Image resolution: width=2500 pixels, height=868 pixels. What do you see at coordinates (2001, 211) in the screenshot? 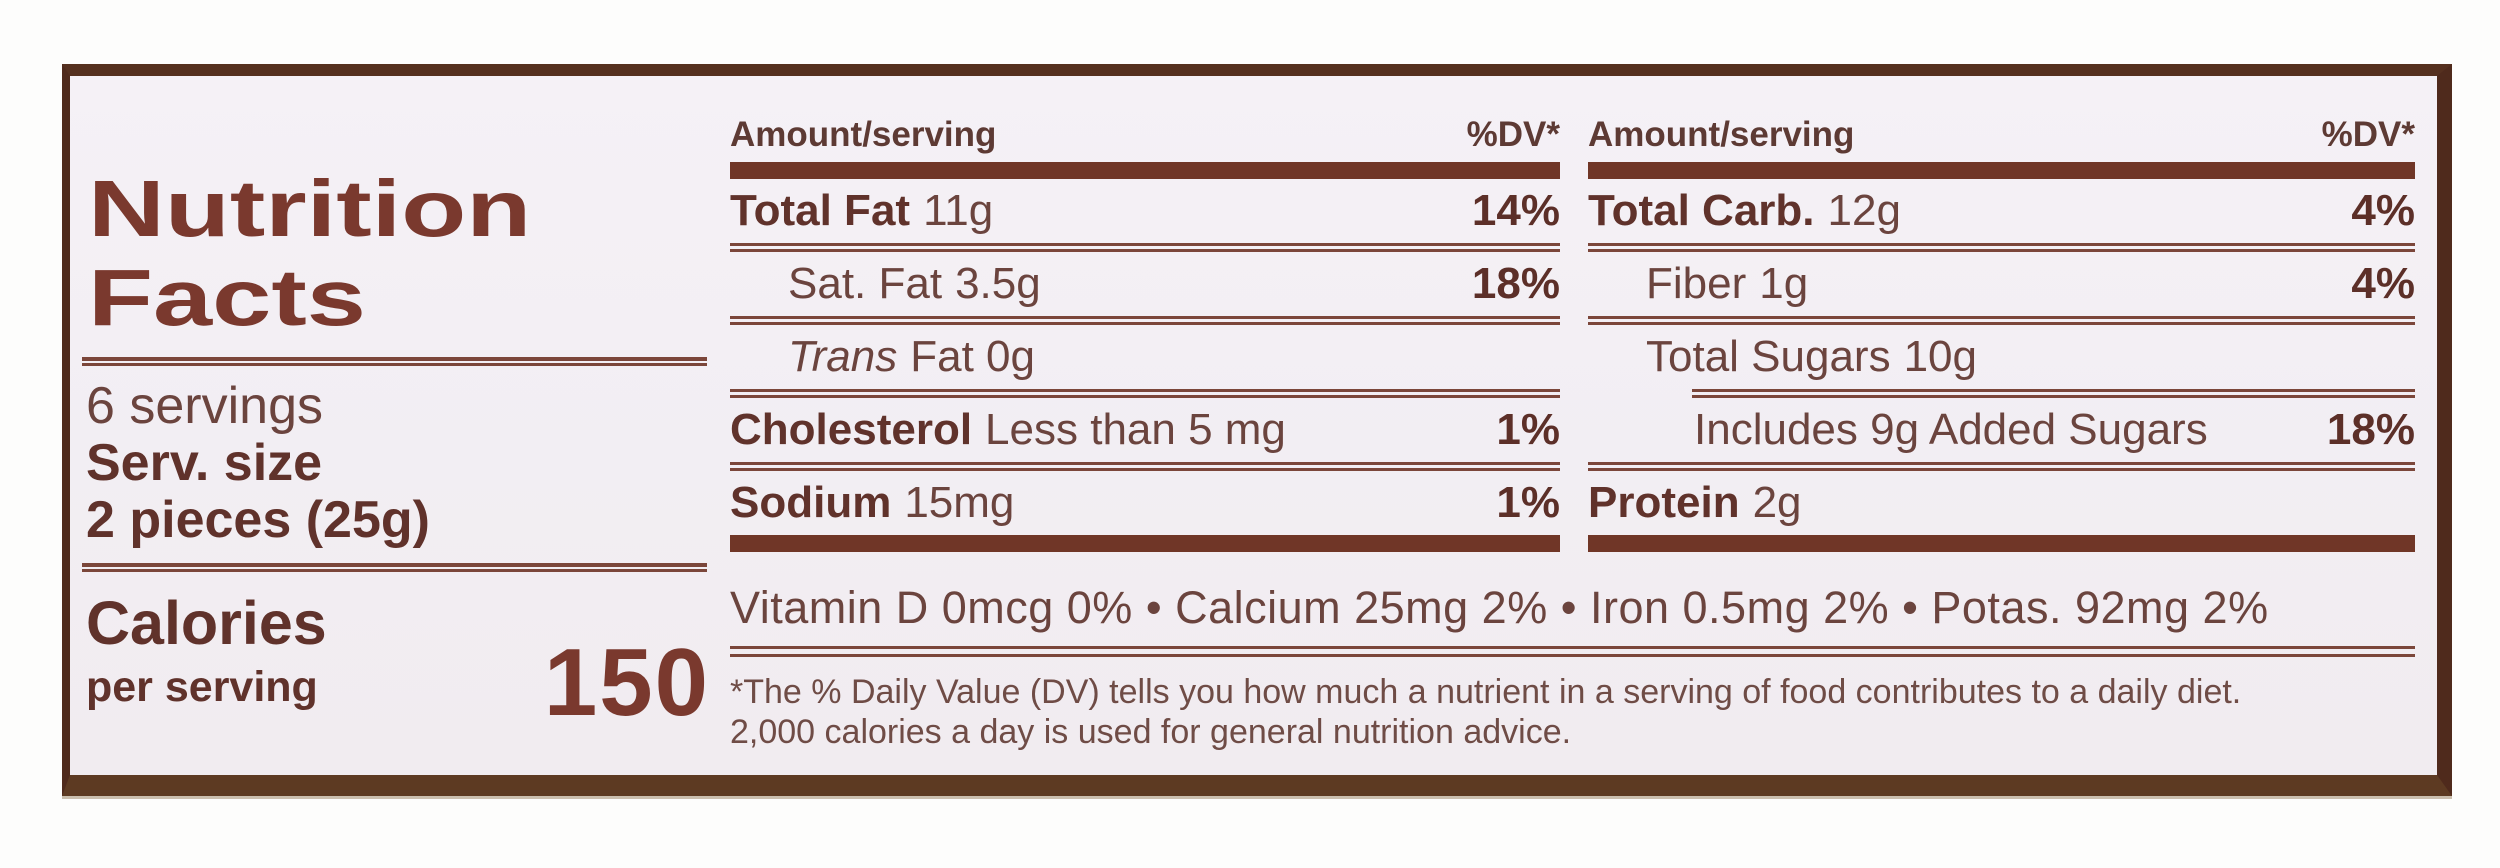
I see `nutrient-row-total-carb: Total Carb. 12g 4%` at bounding box center [2001, 211].